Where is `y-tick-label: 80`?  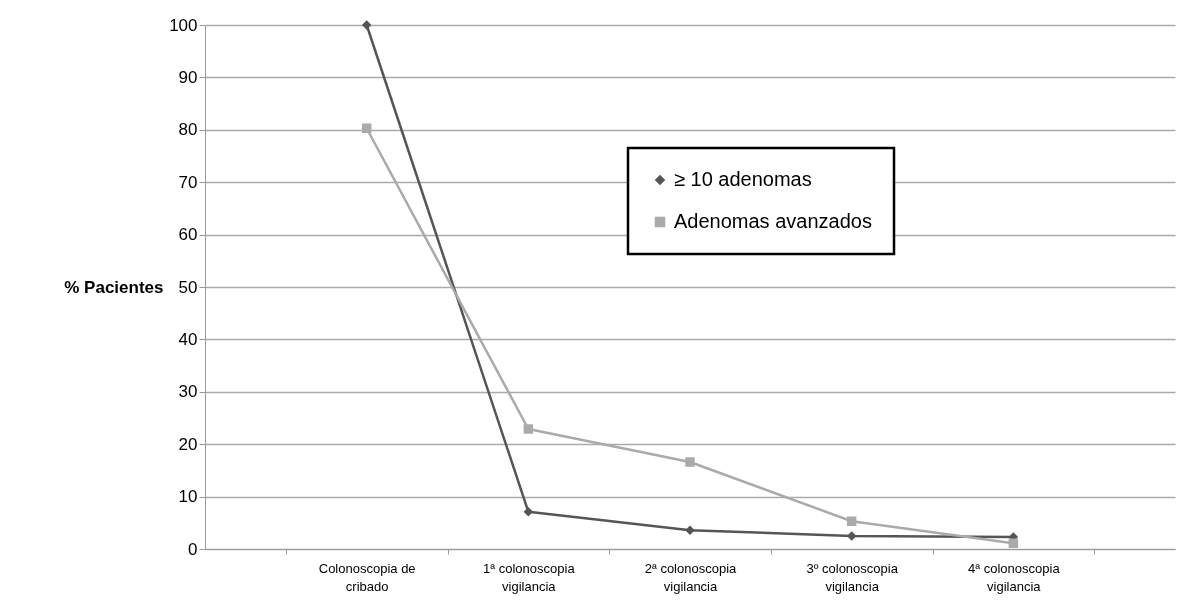 y-tick-label: 80 is located at coordinates (188, 130).